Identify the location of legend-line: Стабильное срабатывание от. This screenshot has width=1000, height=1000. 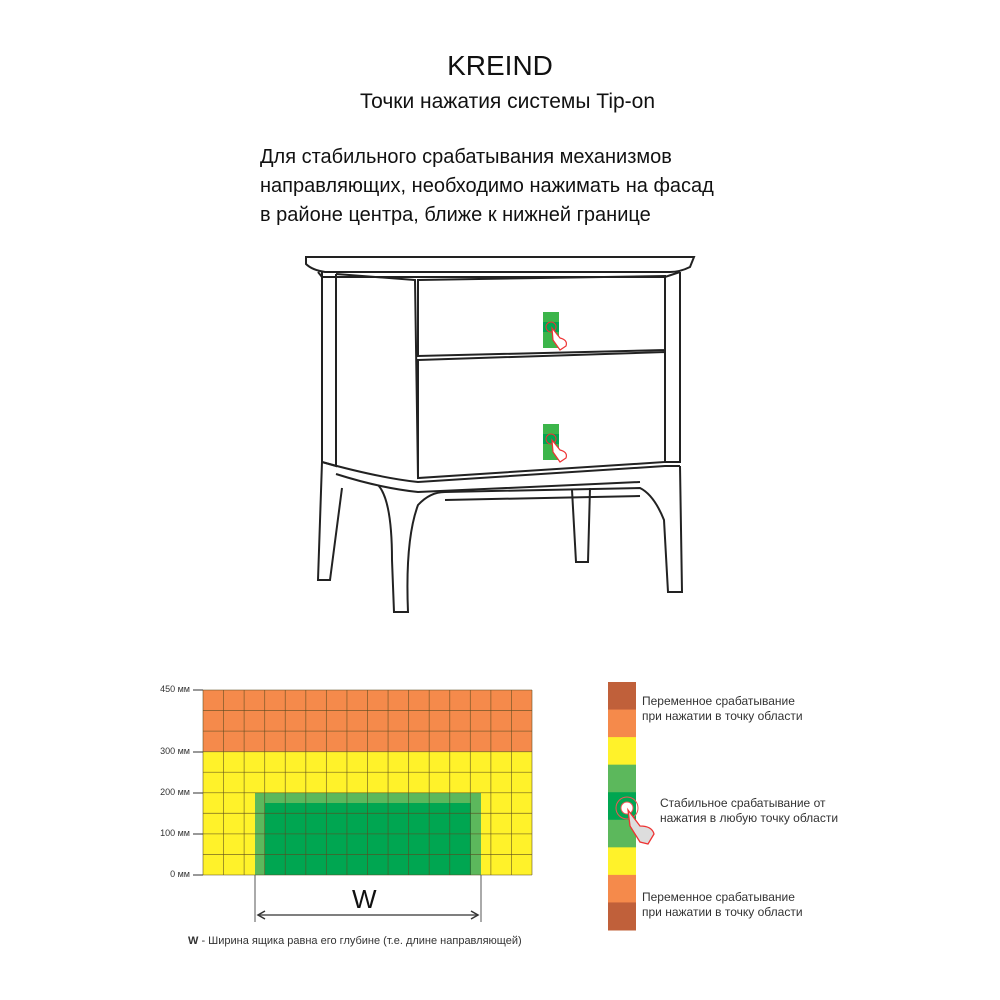
(743, 803).